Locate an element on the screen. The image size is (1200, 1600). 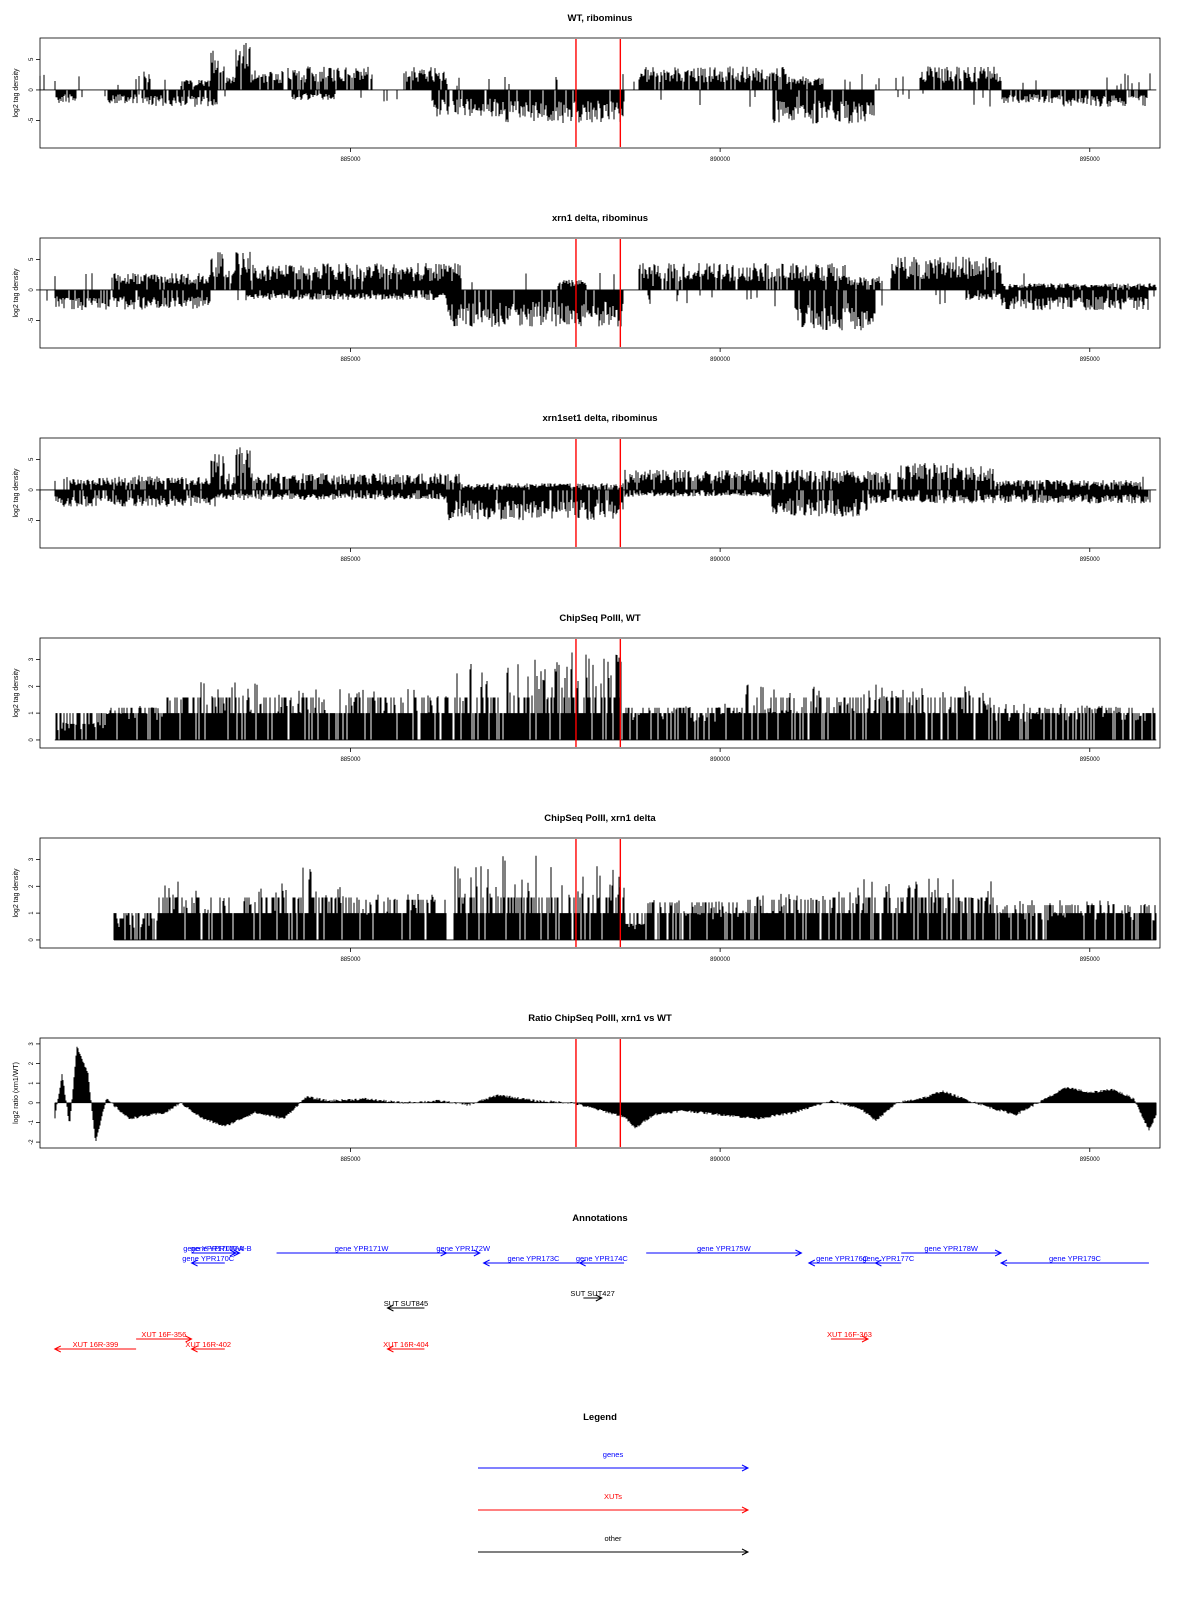
track-title: WT, ribominus is located at coordinates (600, 18).